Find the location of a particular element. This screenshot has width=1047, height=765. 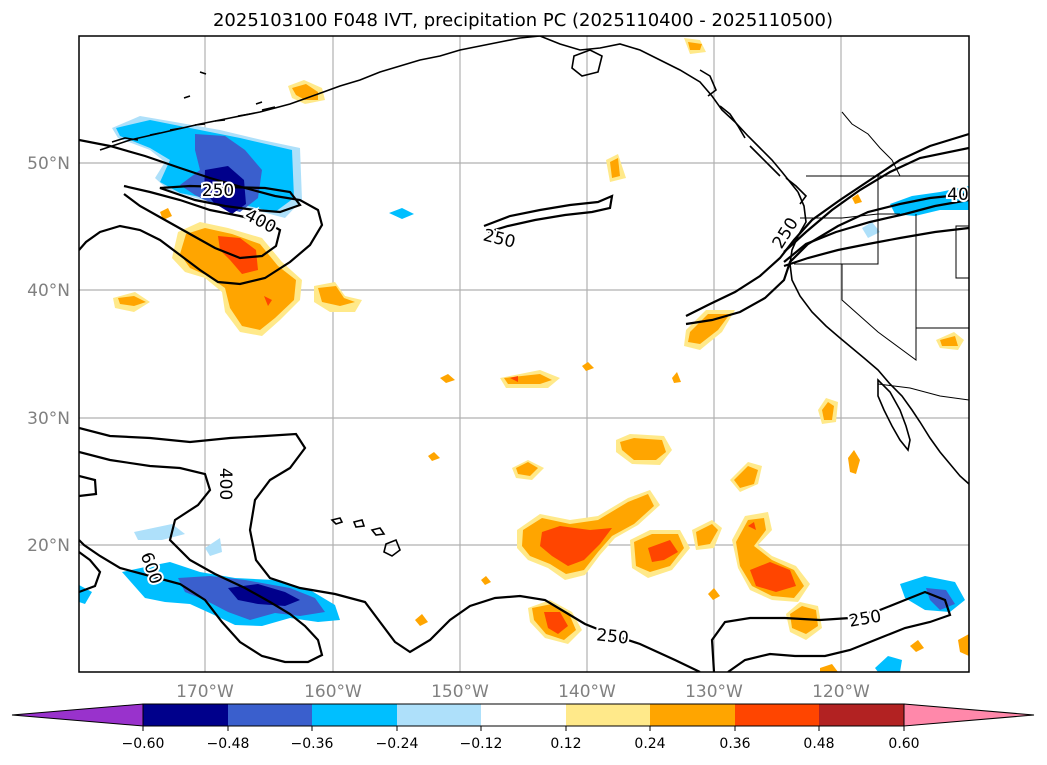

colorbar-ticklines is located at coordinates (523, 728).